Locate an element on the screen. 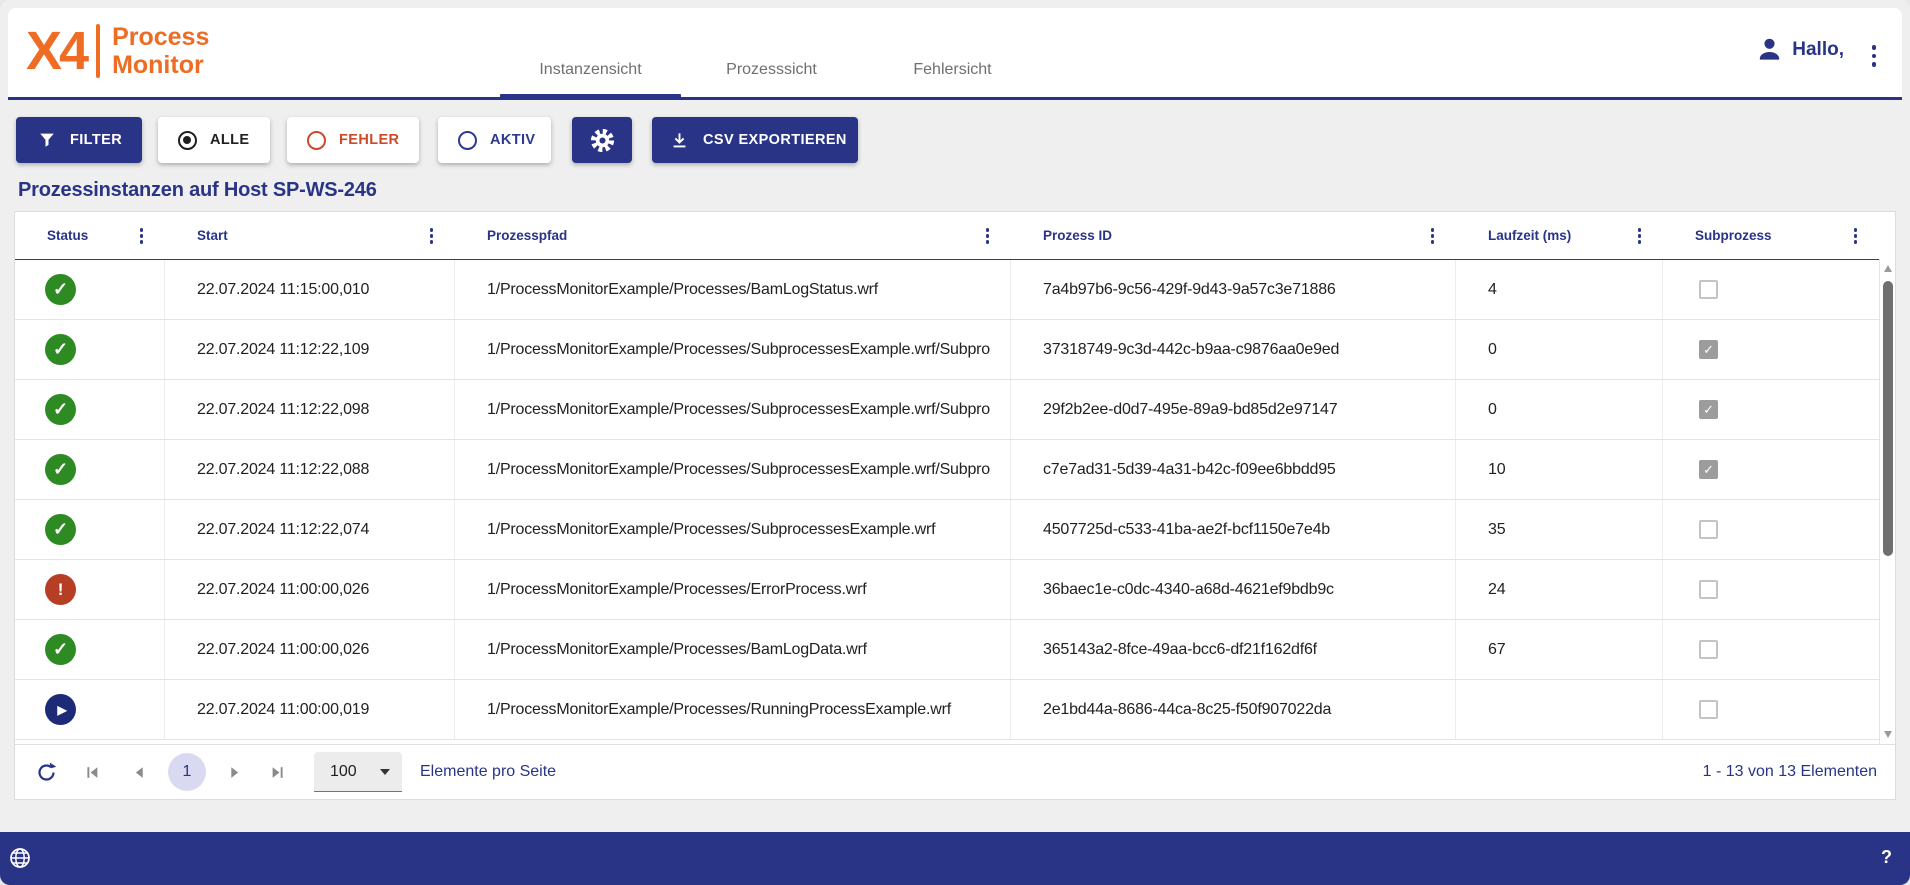  refresh-icon is located at coordinates (47, 771).